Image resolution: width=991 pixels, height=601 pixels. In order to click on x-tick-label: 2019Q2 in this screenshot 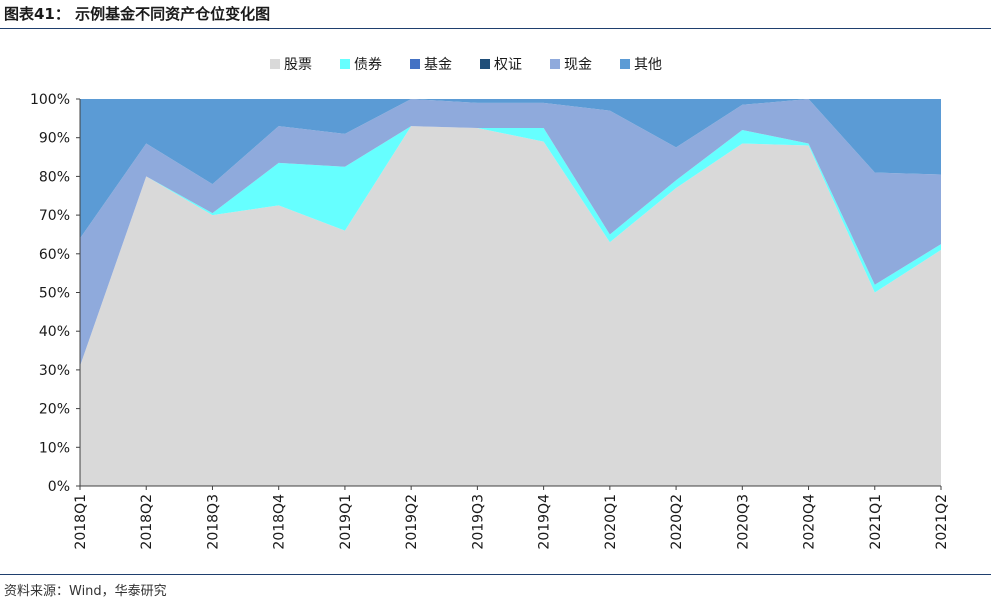, I will do `click(412, 522)`.